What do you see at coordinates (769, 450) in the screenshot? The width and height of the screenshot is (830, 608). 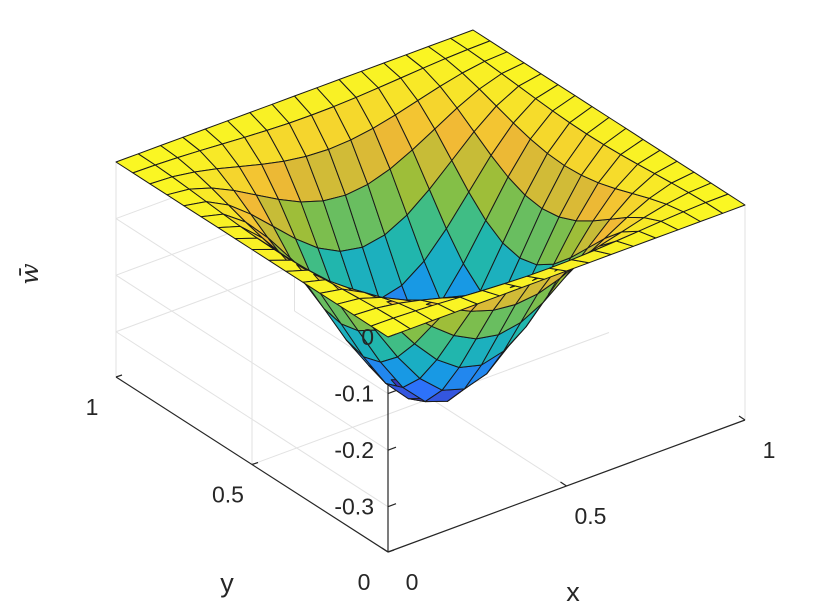 I see `x-tick-label: 1` at bounding box center [769, 450].